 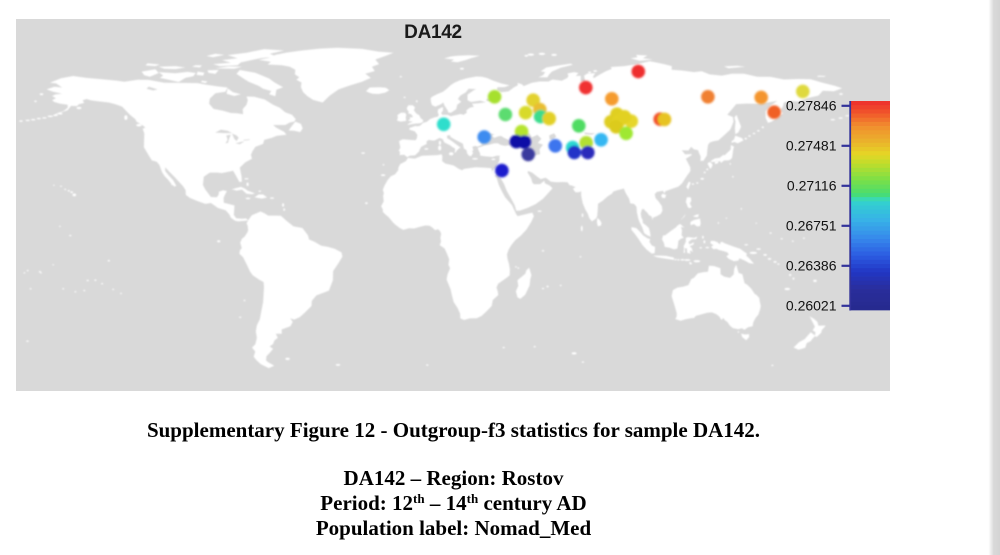 I want to click on svg-text: 0.26021, so click(x=811, y=306).